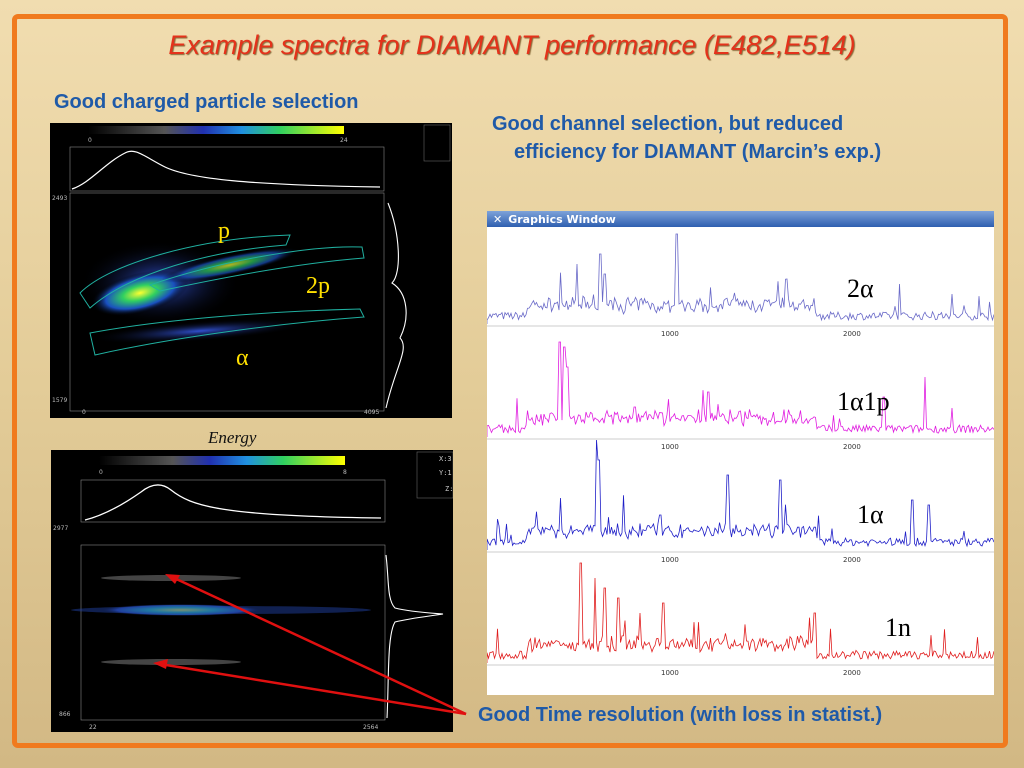 This screenshot has width=1024, height=768. I want to click on colorbar-max: 24, so click(344, 140).